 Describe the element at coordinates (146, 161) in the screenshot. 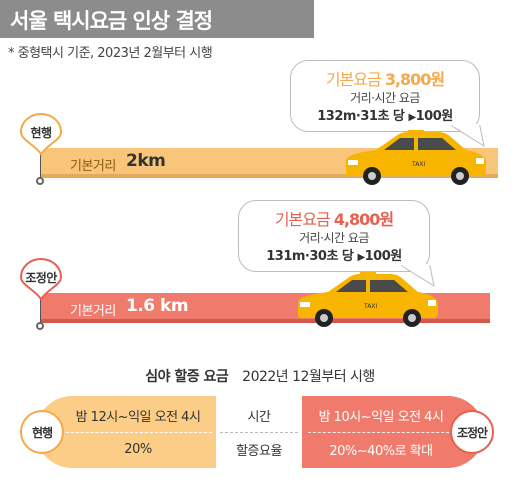

I see `current-distance-value: 2km` at that location.